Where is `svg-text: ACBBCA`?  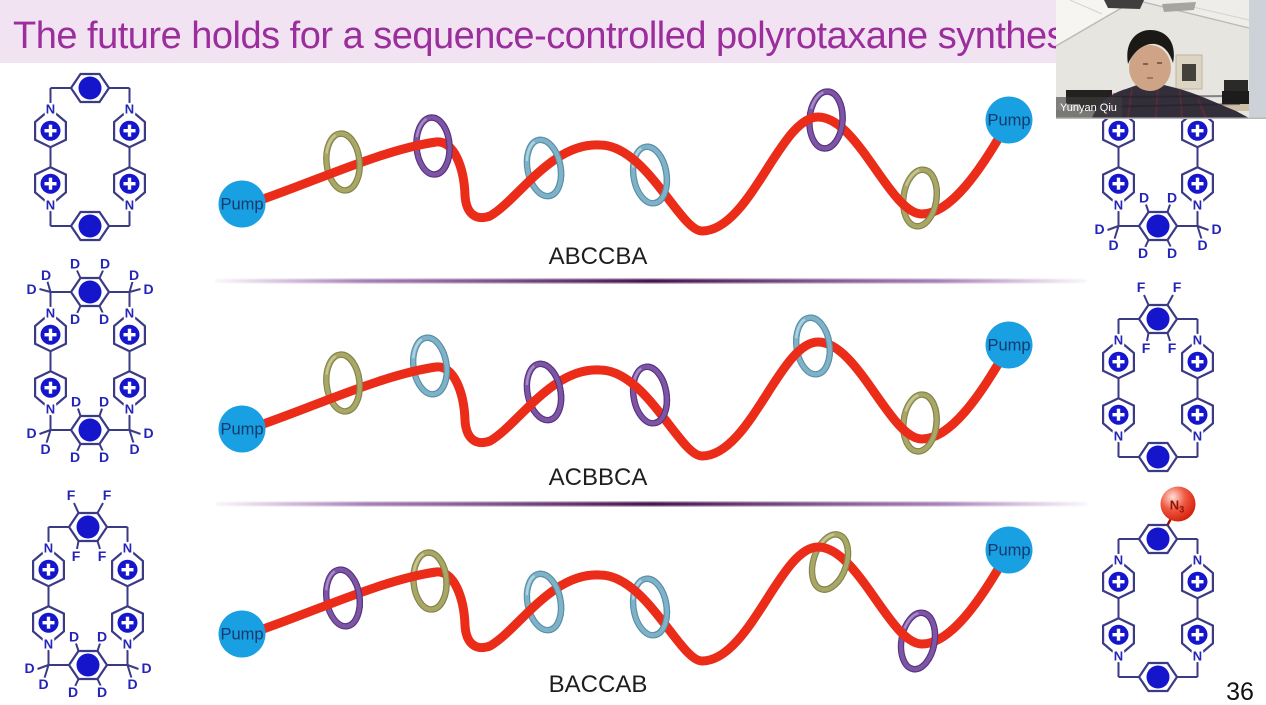 svg-text: ACBBCA is located at coordinates (598, 477).